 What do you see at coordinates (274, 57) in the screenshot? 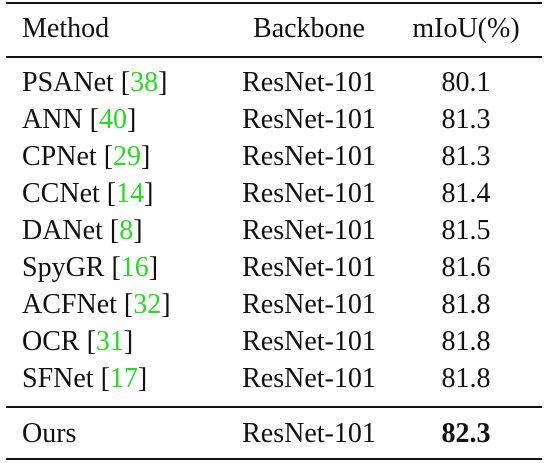
I see `header-rule` at bounding box center [274, 57].